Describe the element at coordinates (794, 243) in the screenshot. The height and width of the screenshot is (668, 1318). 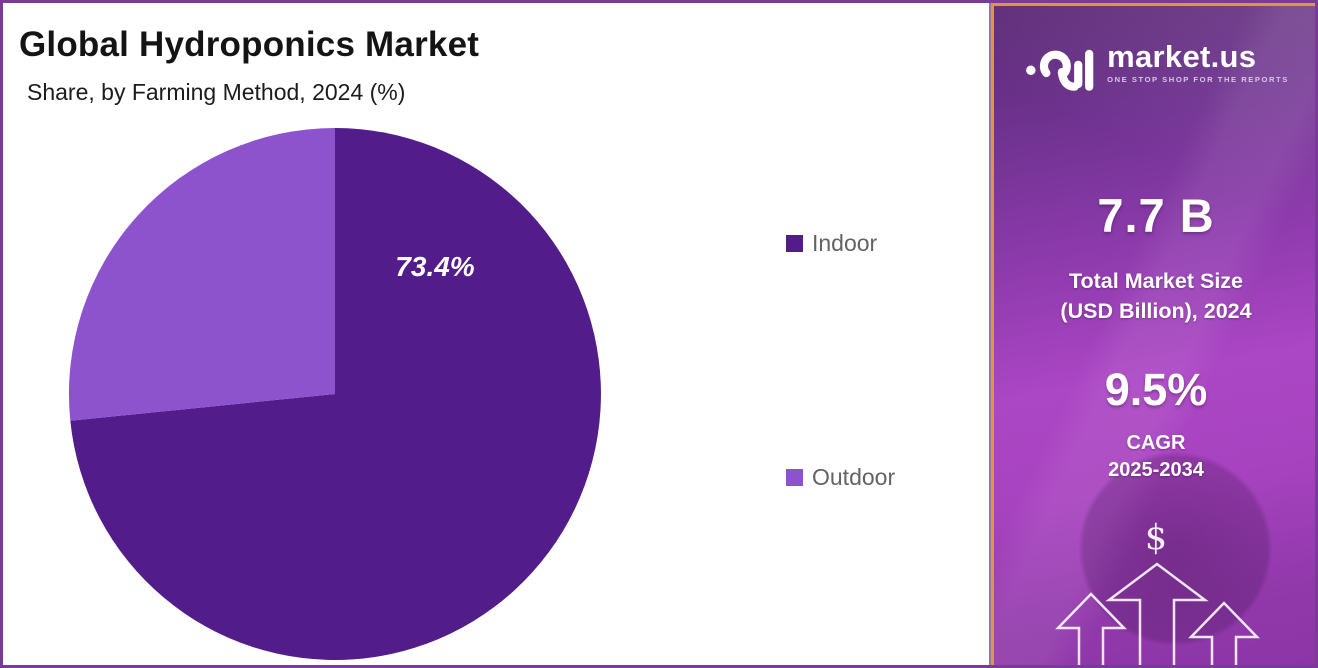
I see `legend-swatch-indoor-icon` at that location.